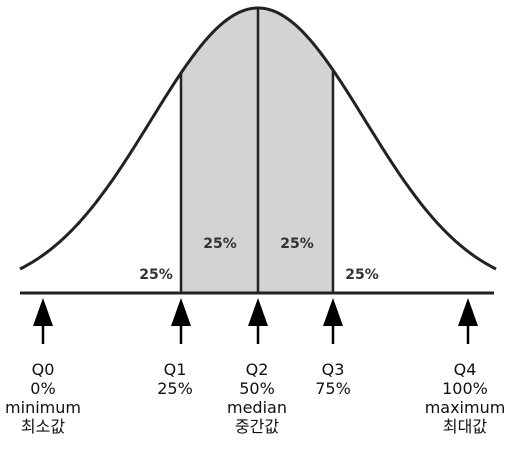  I want to click on q4-korean: 최대값, so click(465, 426).